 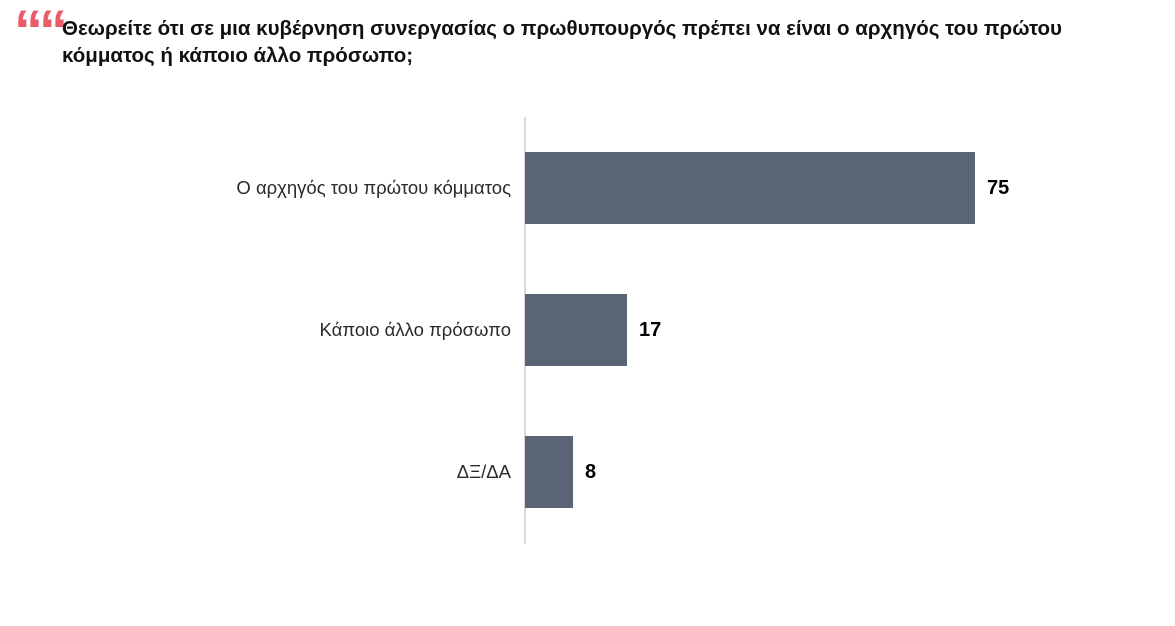 I want to click on bar-row: Ο αρχηγός του πρώτου κόμματος 75, so click(x=587, y=188).